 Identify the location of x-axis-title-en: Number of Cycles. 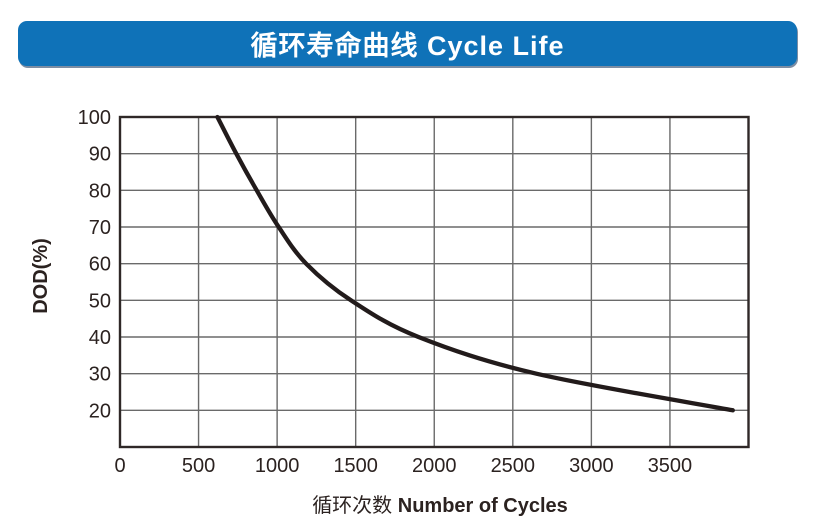
(483, 506).